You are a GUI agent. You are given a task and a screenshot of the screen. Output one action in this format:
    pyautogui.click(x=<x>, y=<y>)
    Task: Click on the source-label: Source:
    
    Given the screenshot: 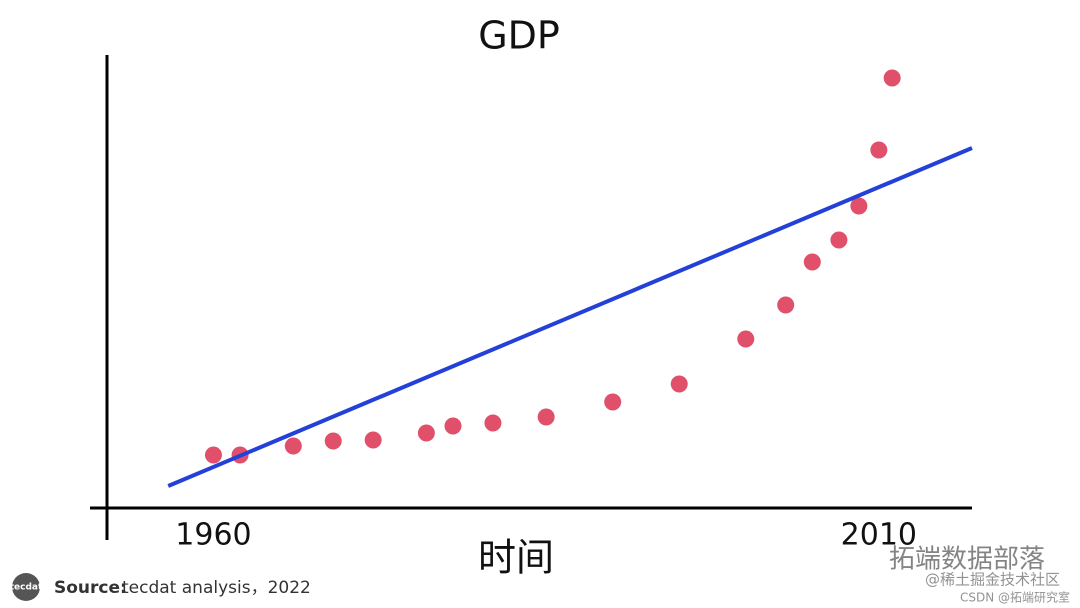 What is the action you would take?
    pyautogui.click(x=90, y=588)
    